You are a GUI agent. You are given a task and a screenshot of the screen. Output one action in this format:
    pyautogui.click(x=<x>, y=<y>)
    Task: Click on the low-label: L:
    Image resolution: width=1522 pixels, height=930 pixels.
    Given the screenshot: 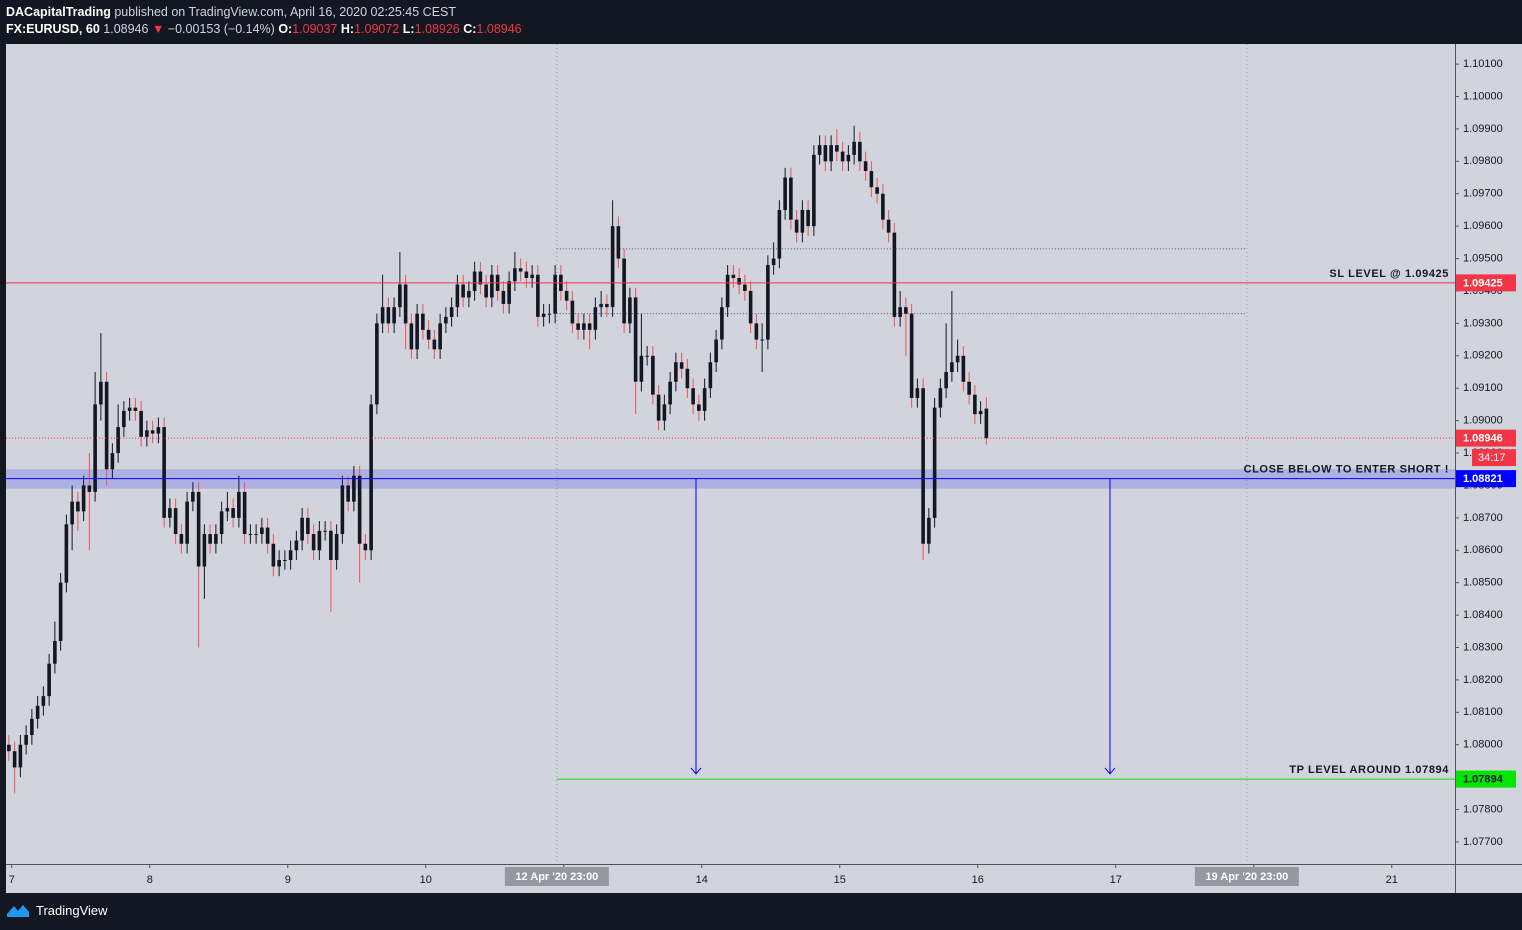 What is the action you would take?
    pyautogui.click(x=408, y=29)
    